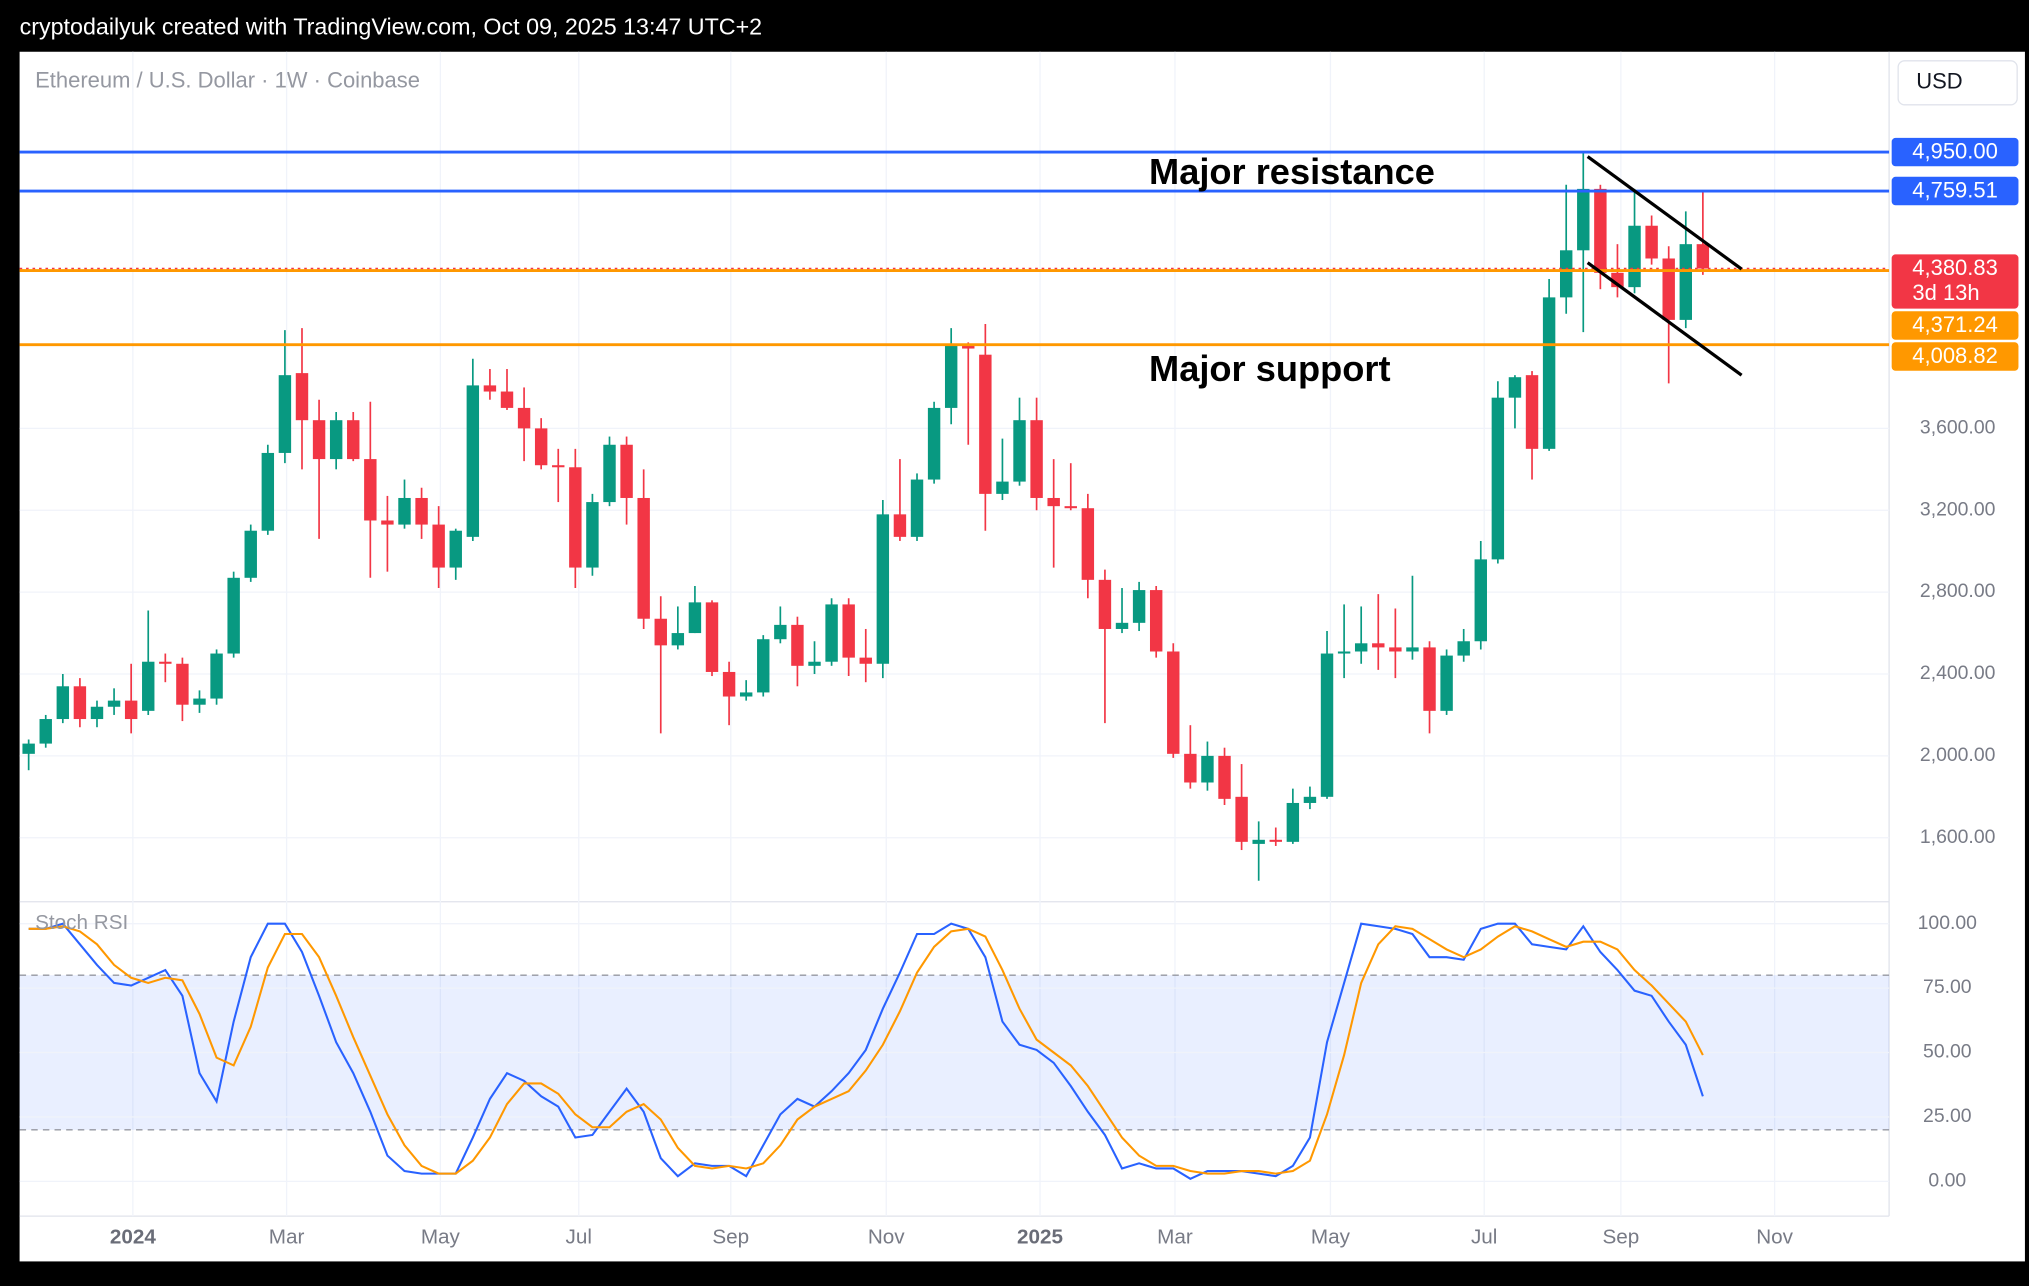 The height and width of the screenshot is (1286, 2029). I want to click on trend-line, so click(1664, 319).